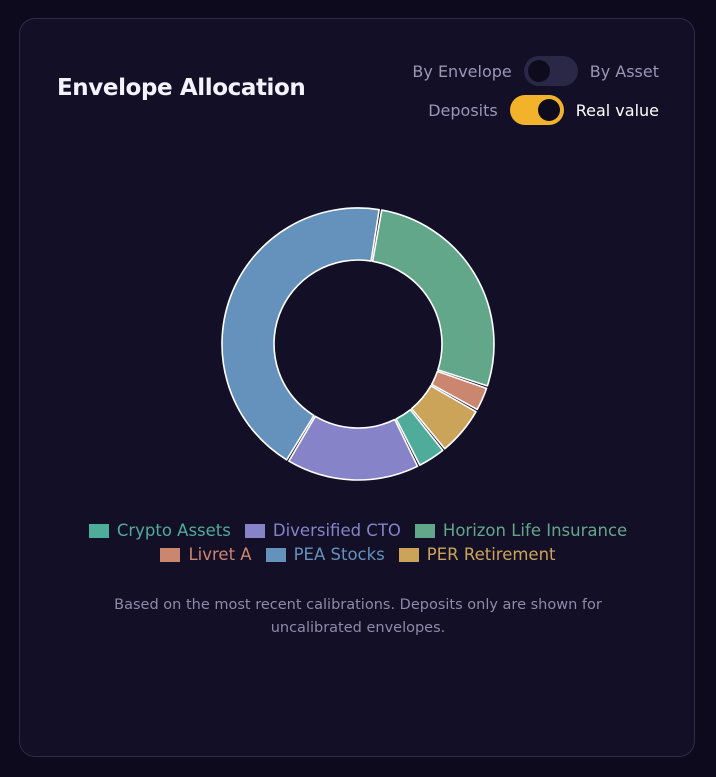 This screenshot has height=777, width=716. Describe the element at coordinates (535, 530) in the screenshot. I see `legend-label: Horizon Life Insurance` at that location.